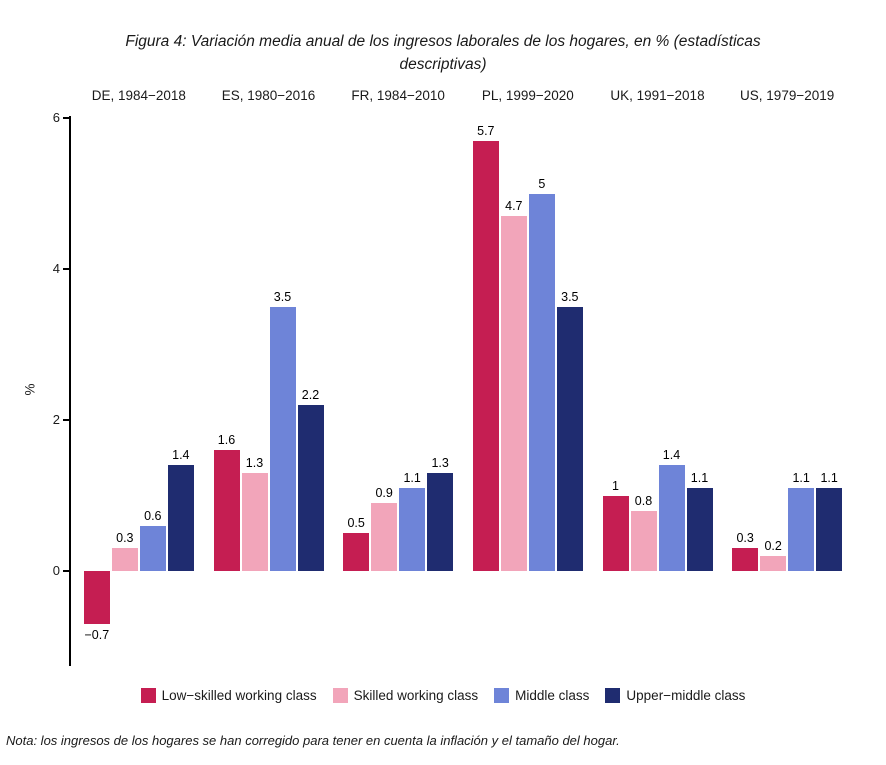  Describe the element at coordinates (138, 95) in the screenshot. I see `facet-label: DE, 1984−2018` at that location.